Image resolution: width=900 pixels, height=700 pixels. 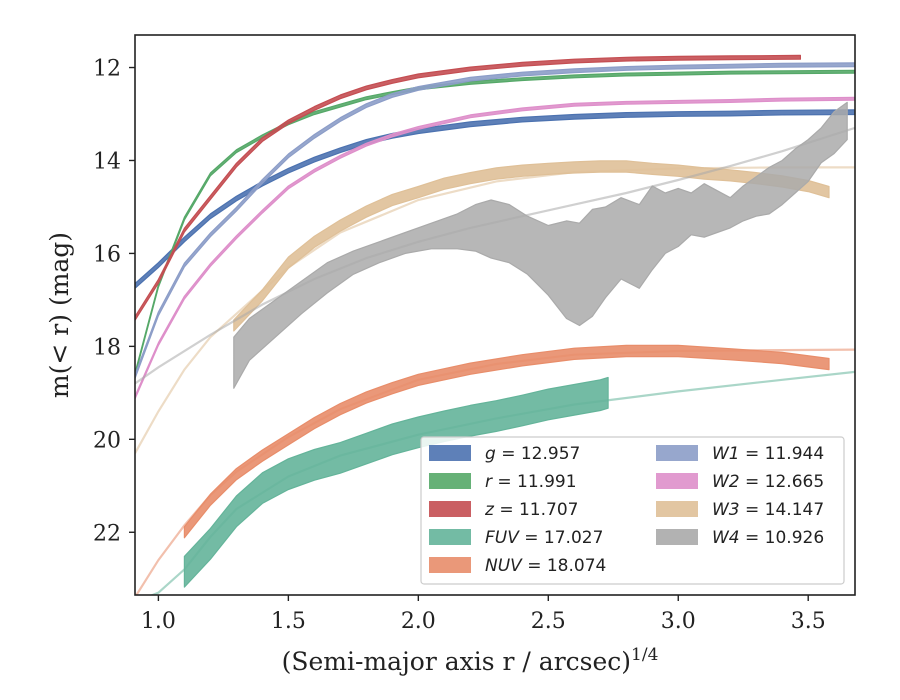 What do you see at coordinates (483, 614) in the screenshot?
I see `x-axis: 1.0 1.5 2.0 2.5 3.0 3.5` at bounding box center [483, 614].